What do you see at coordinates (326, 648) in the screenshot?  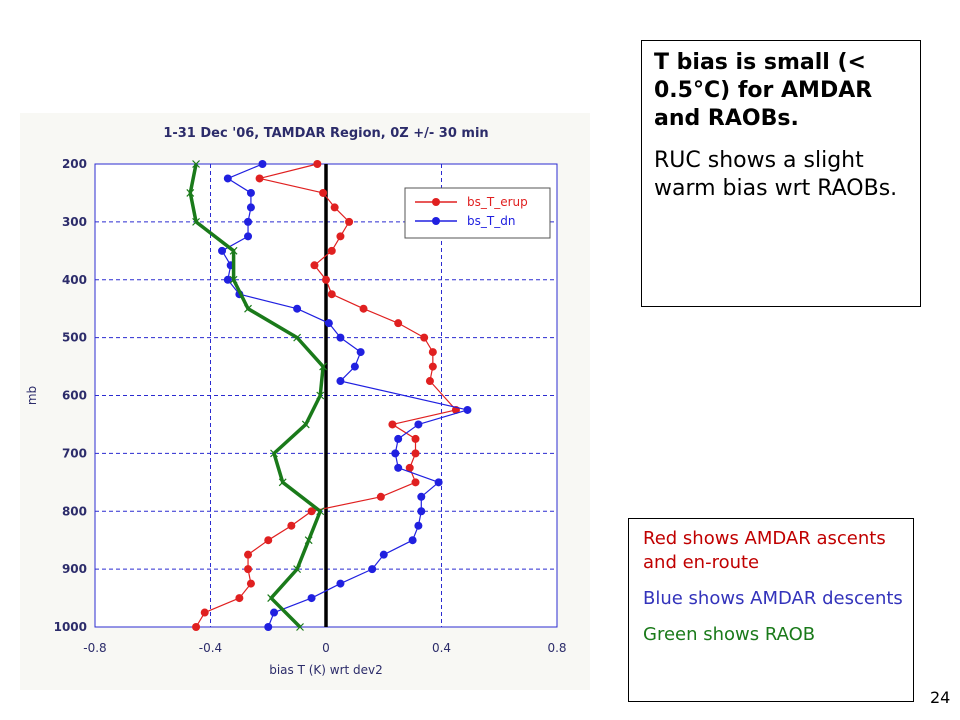 I see `x-tick-label: 0` at bounding box center [326, 648].